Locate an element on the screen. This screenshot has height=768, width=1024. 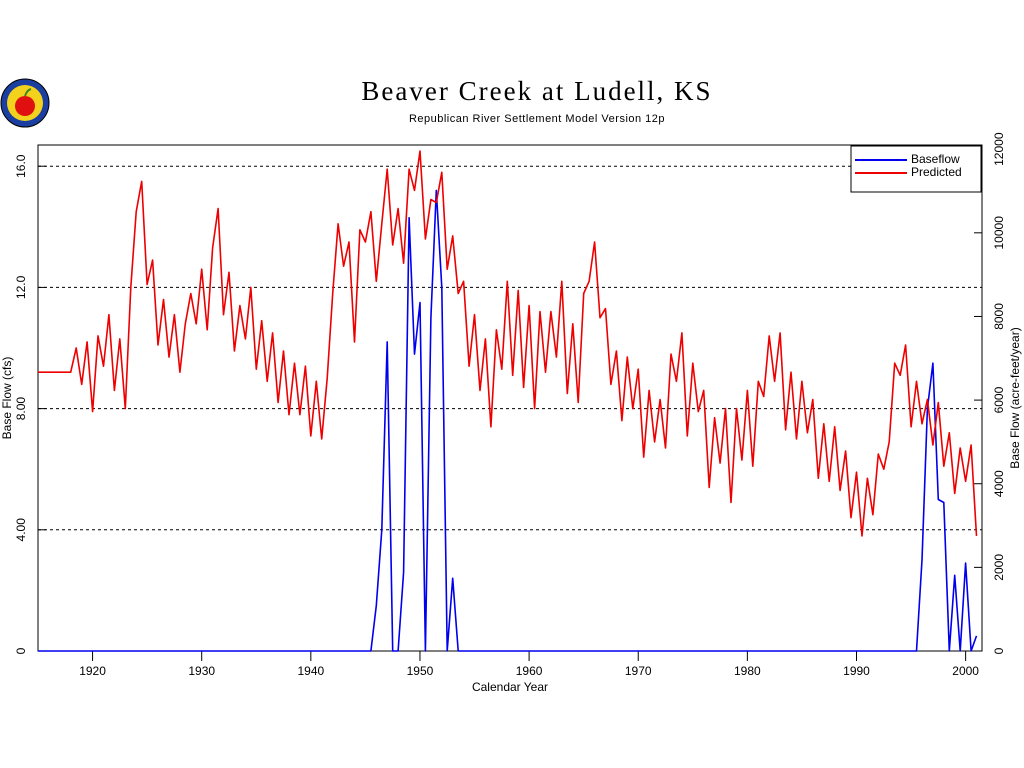
y2-tick-label: 2000 is located at coordinates (999, 567).